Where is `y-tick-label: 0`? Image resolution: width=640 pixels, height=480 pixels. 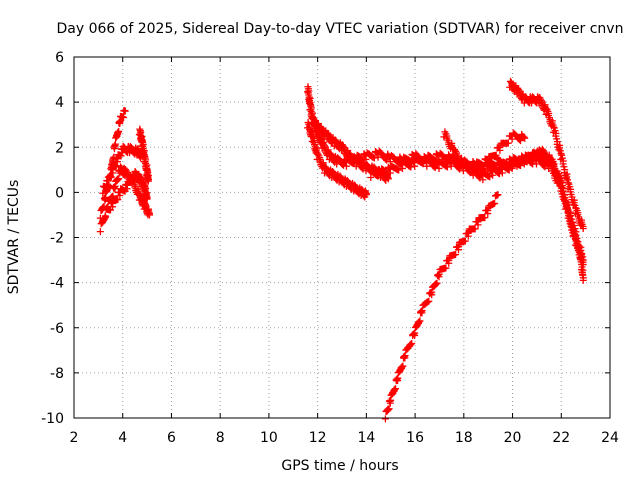 y-tick-label: 0 is located at coordinates (59, 193).